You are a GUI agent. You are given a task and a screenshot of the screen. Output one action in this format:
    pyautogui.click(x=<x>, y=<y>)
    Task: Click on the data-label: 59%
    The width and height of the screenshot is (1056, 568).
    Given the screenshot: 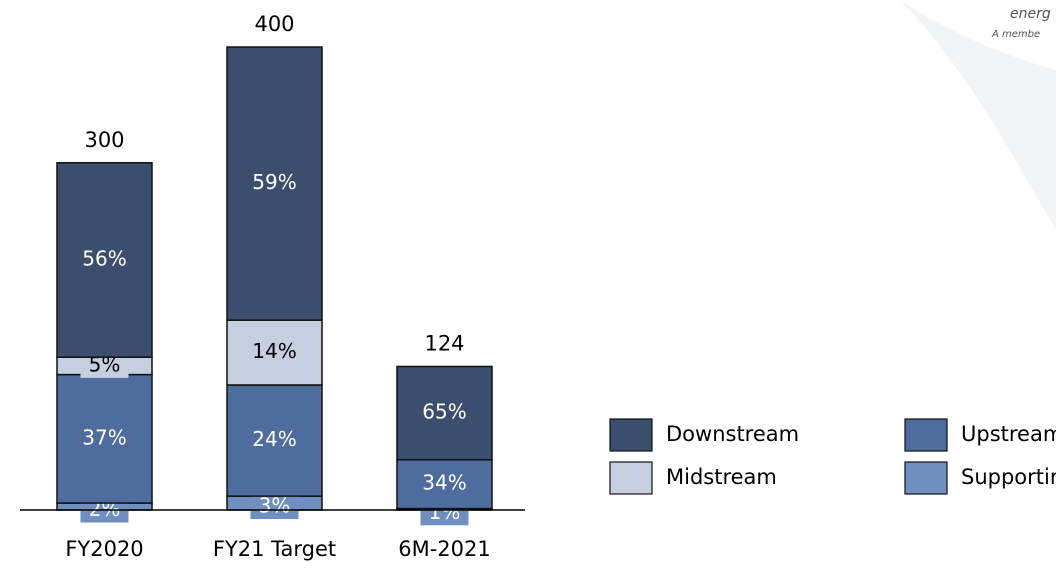 What is the action you would take?
    pyautogui.click(x=274, y=182)
    